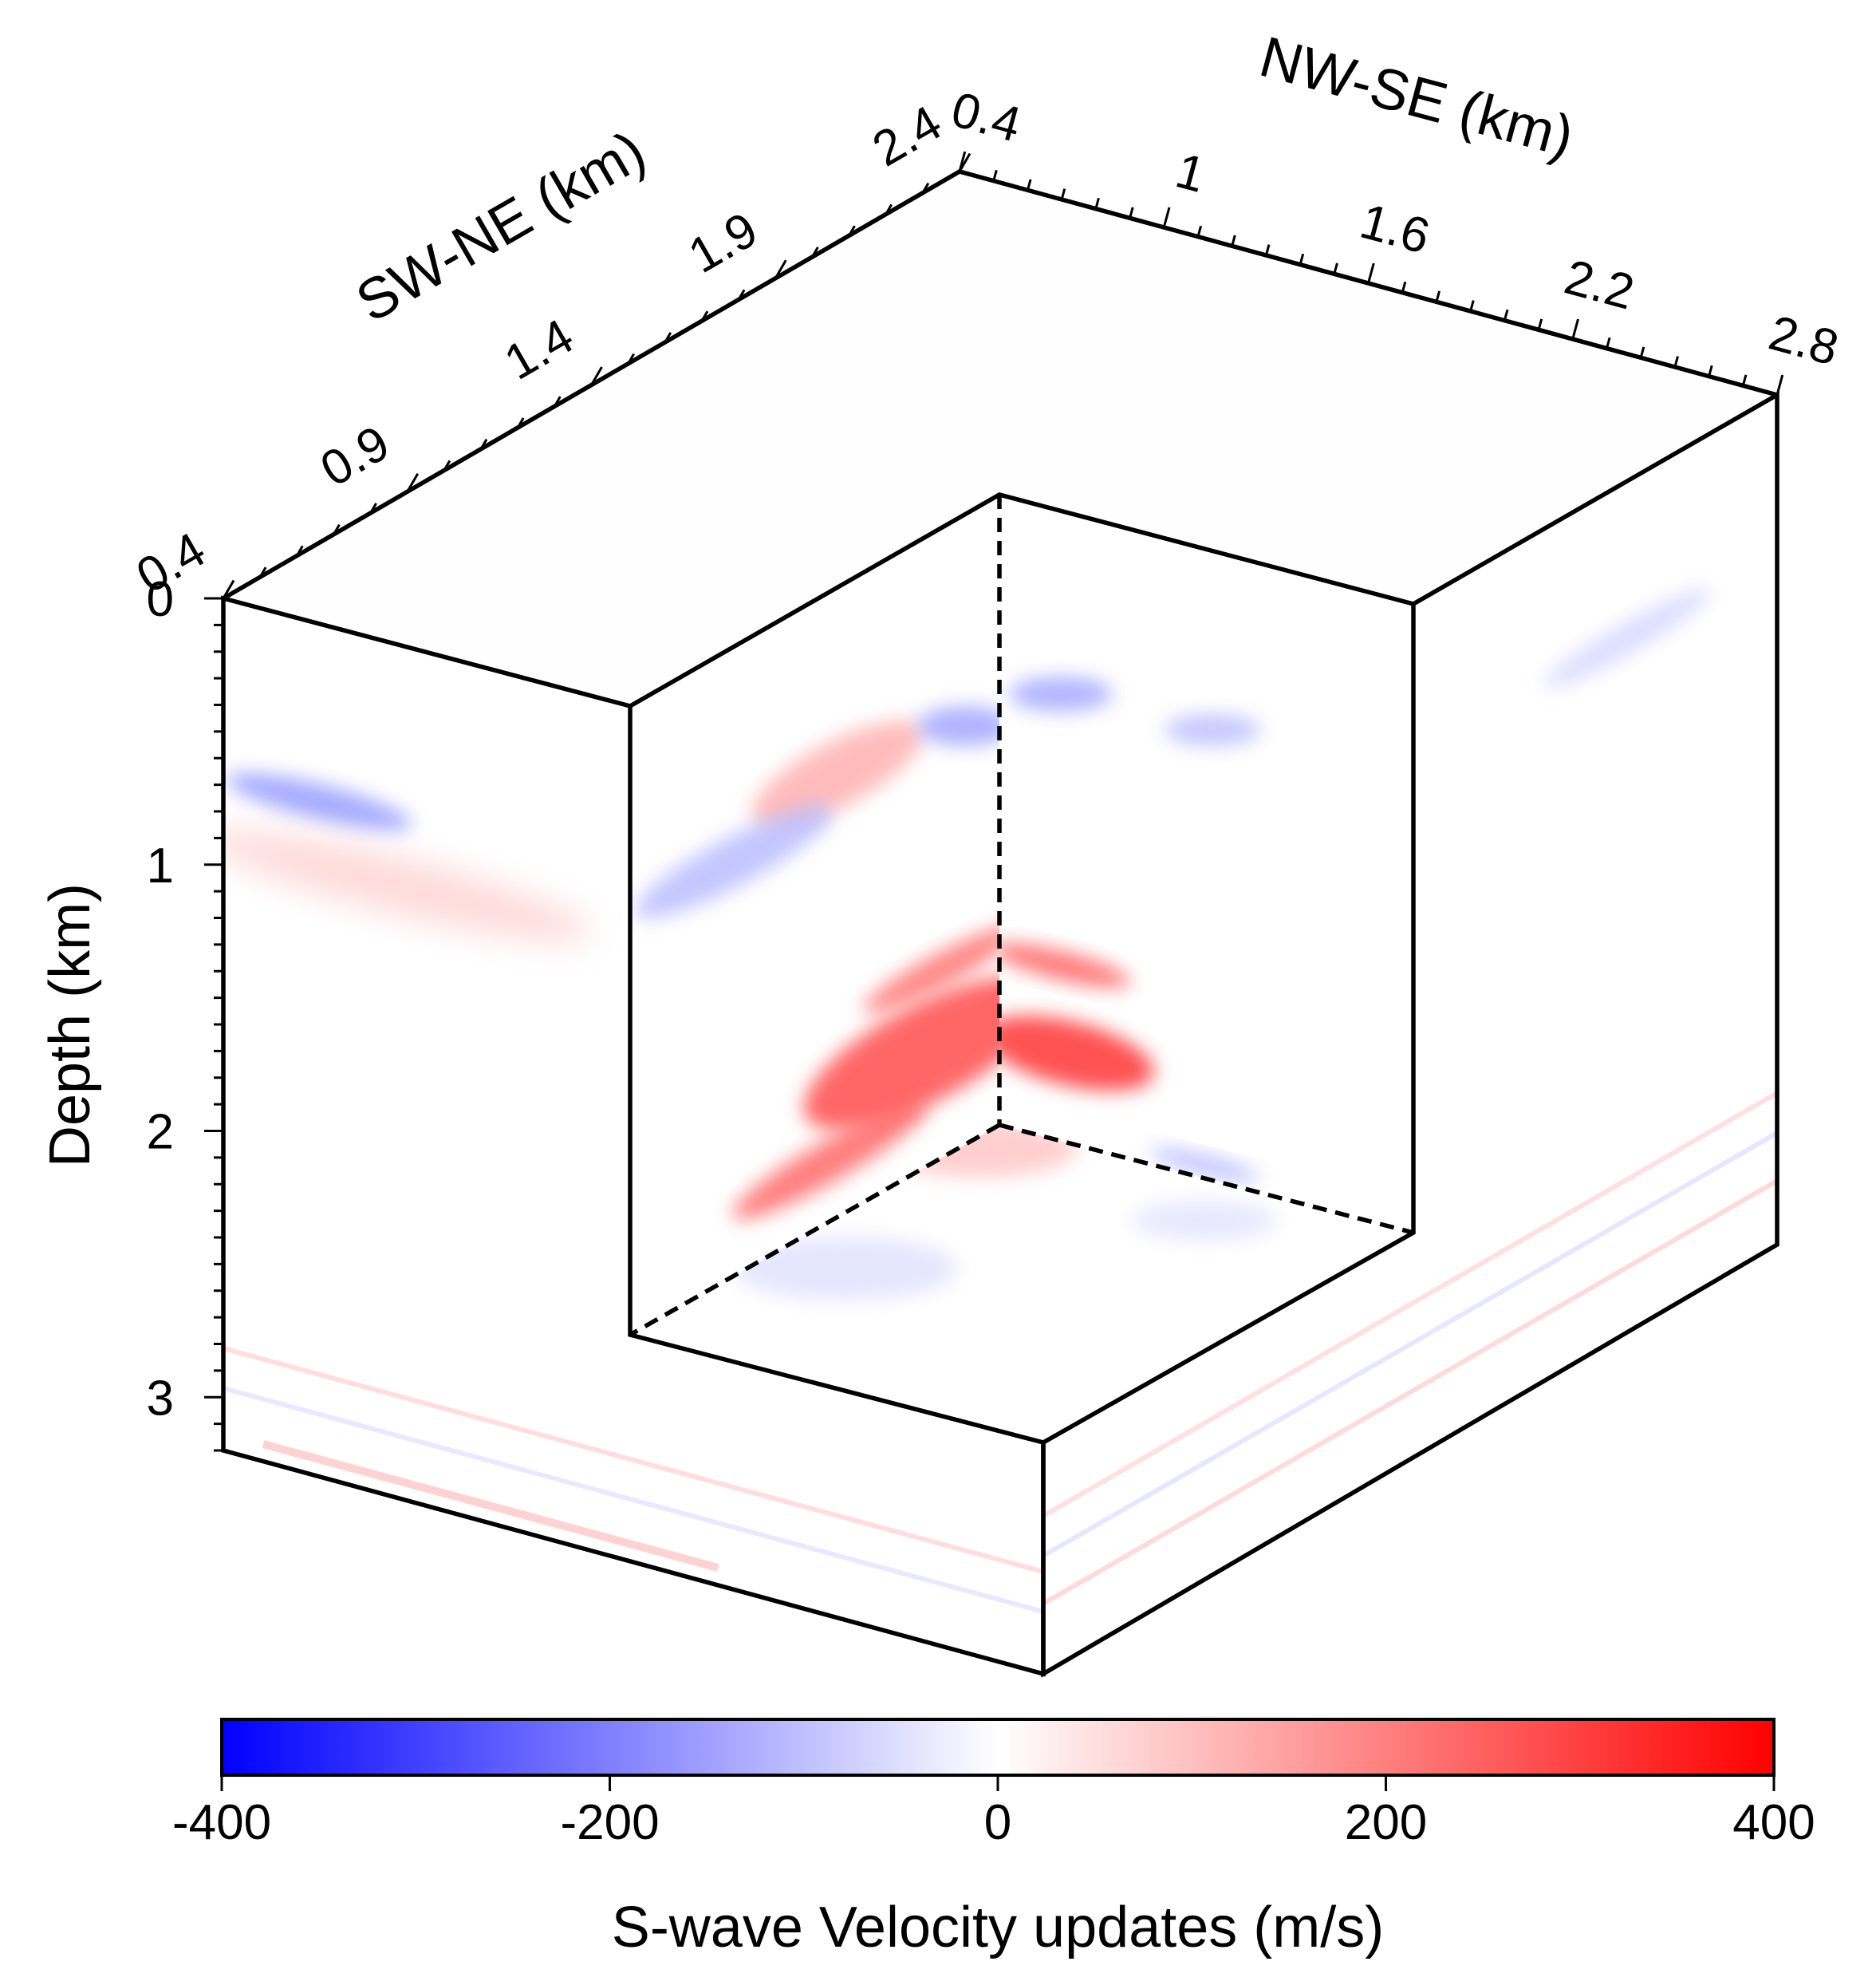 The height and width of the screenshot is (1985, 1876). I want to click on z-tick-label: 2, so click(160, 1132).